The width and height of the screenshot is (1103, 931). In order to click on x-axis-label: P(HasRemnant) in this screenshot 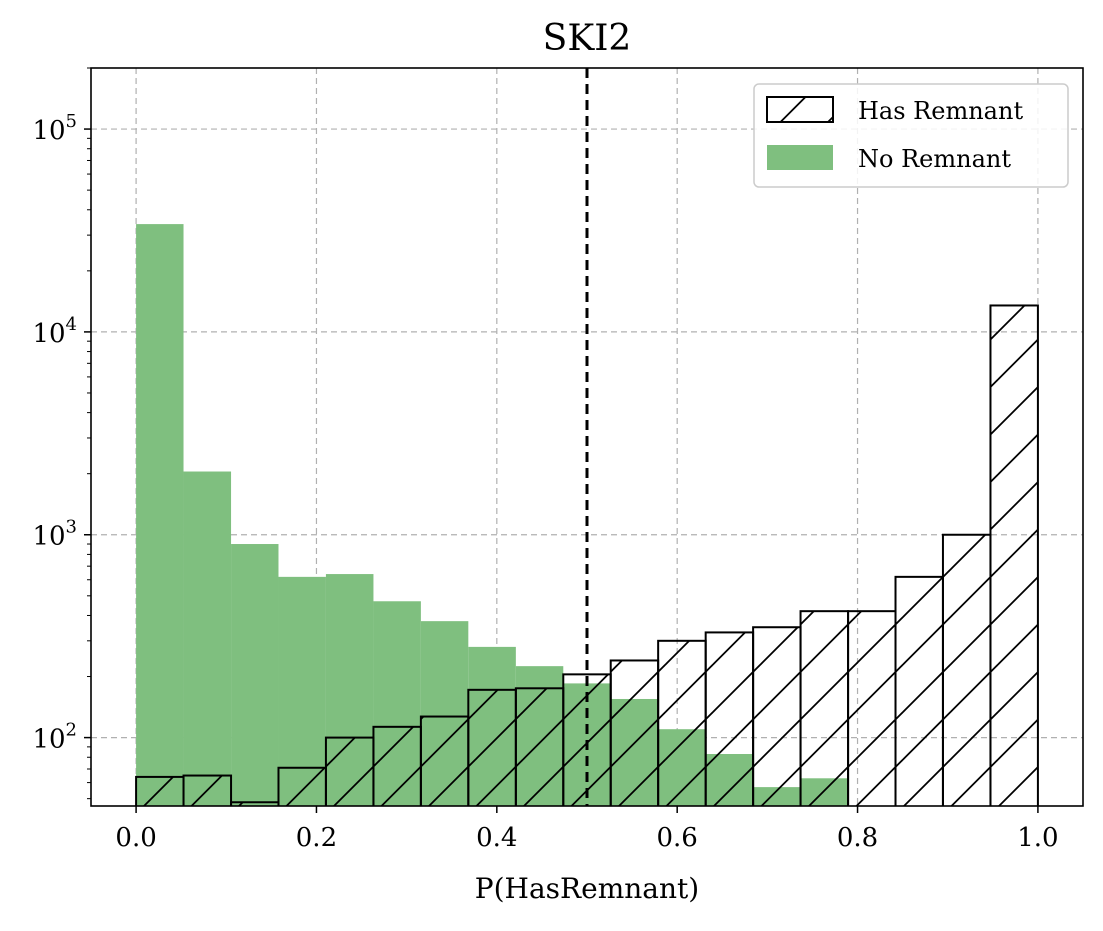, I will do `click(587, 888)`.